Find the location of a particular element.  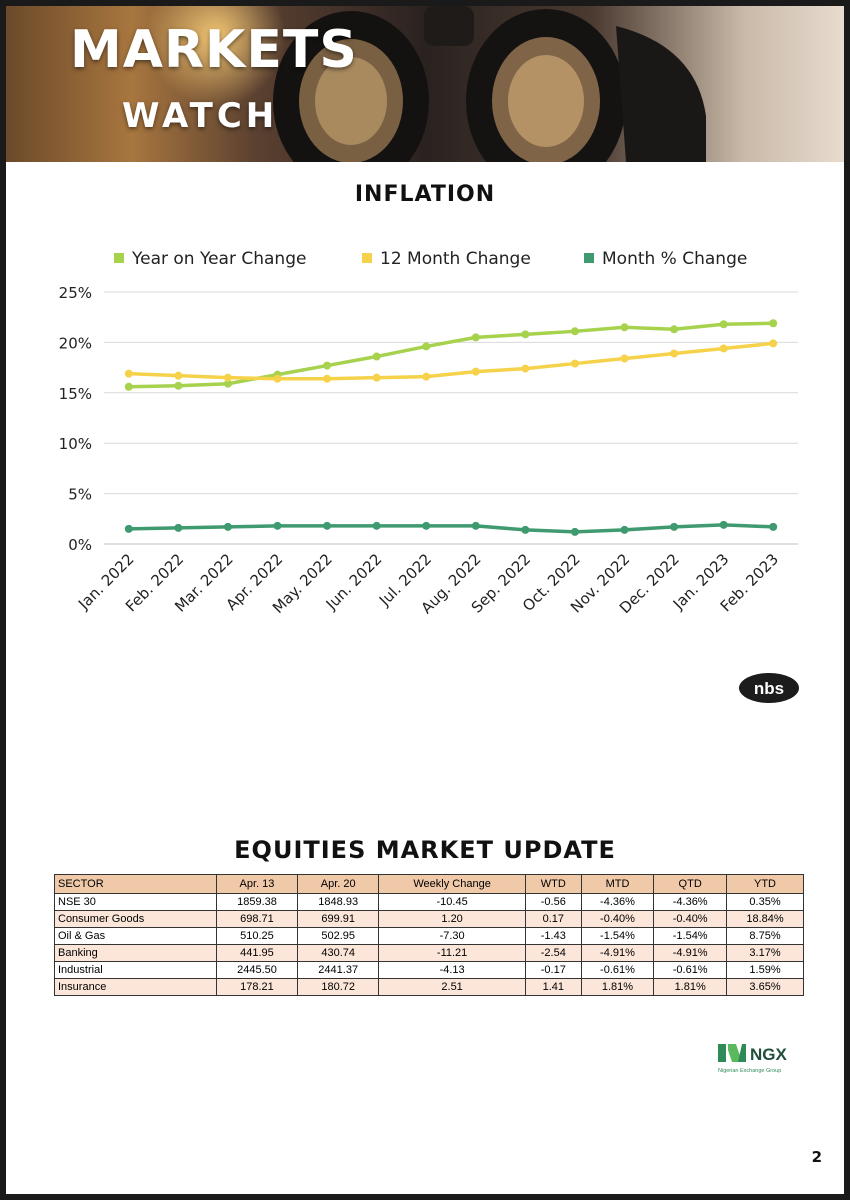

sector-name: Industrial is located at coordinates (135, 970).